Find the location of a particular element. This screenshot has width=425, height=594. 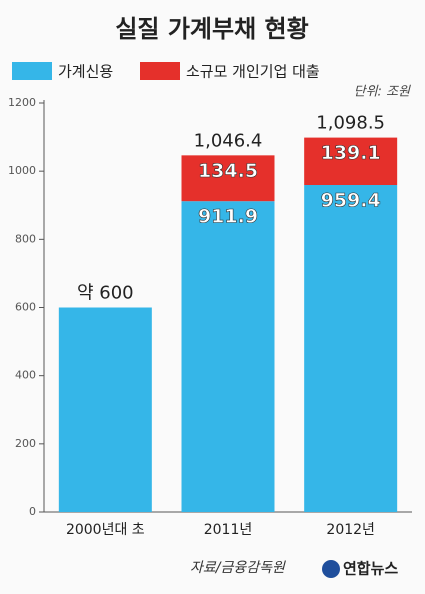

total-label: 1,098.5 is located at coordinates (350, 123).